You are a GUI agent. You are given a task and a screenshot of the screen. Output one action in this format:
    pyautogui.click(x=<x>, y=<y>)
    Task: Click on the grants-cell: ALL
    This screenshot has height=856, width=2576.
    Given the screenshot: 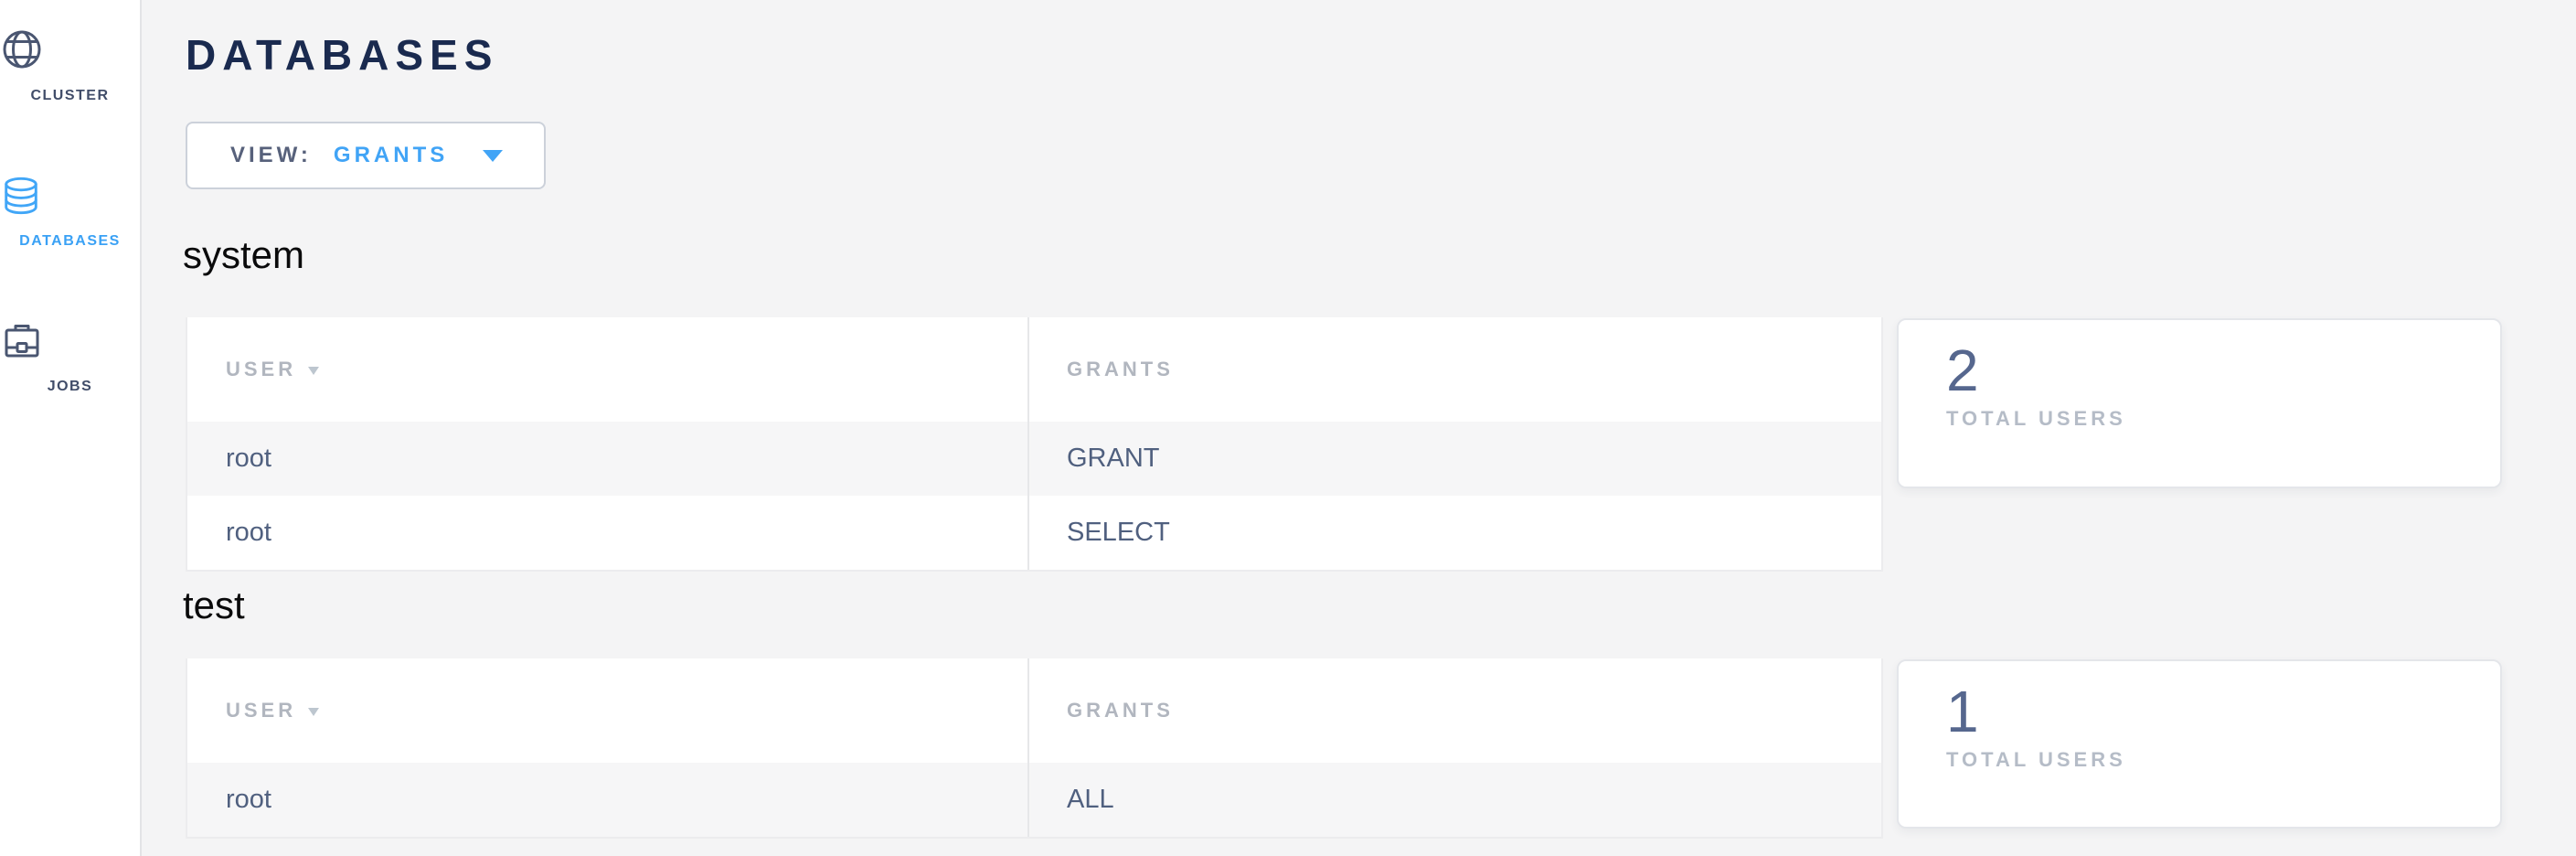 What is the action you would take?
    pyautogui.click(x=1090, y=799)
    